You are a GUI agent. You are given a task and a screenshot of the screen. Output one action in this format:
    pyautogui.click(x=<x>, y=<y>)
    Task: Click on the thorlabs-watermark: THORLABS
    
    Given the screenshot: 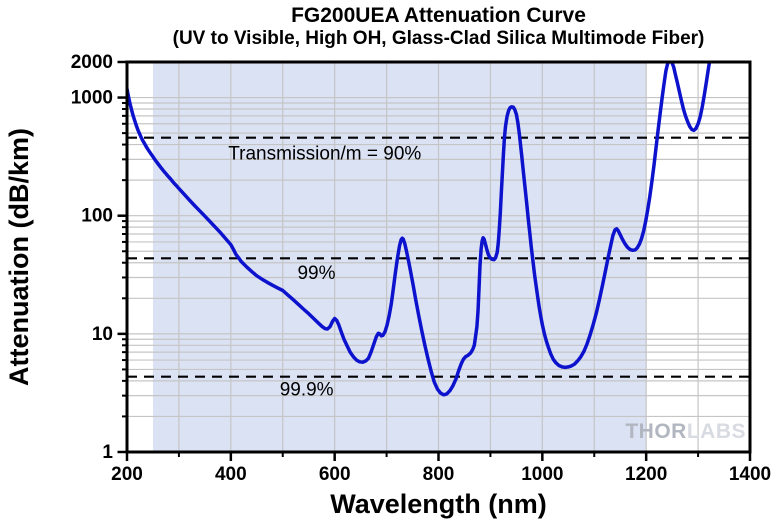 What is the action you would take?
    pyautogui.click(x=685, y=431)
    